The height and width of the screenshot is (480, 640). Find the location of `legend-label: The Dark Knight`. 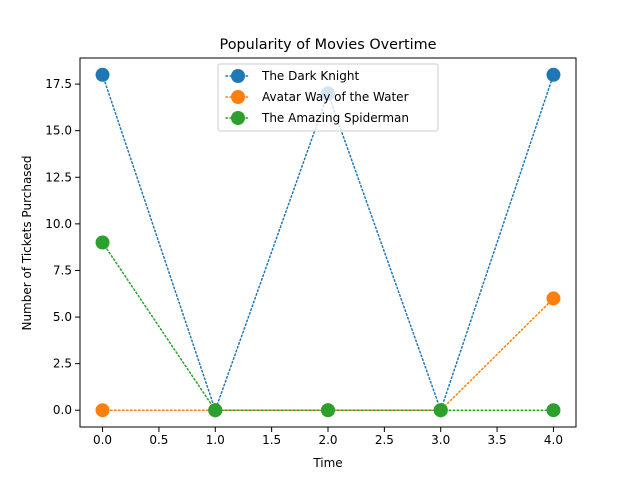

legend-label: The Dark Knight is located at coordinates (310, 76).